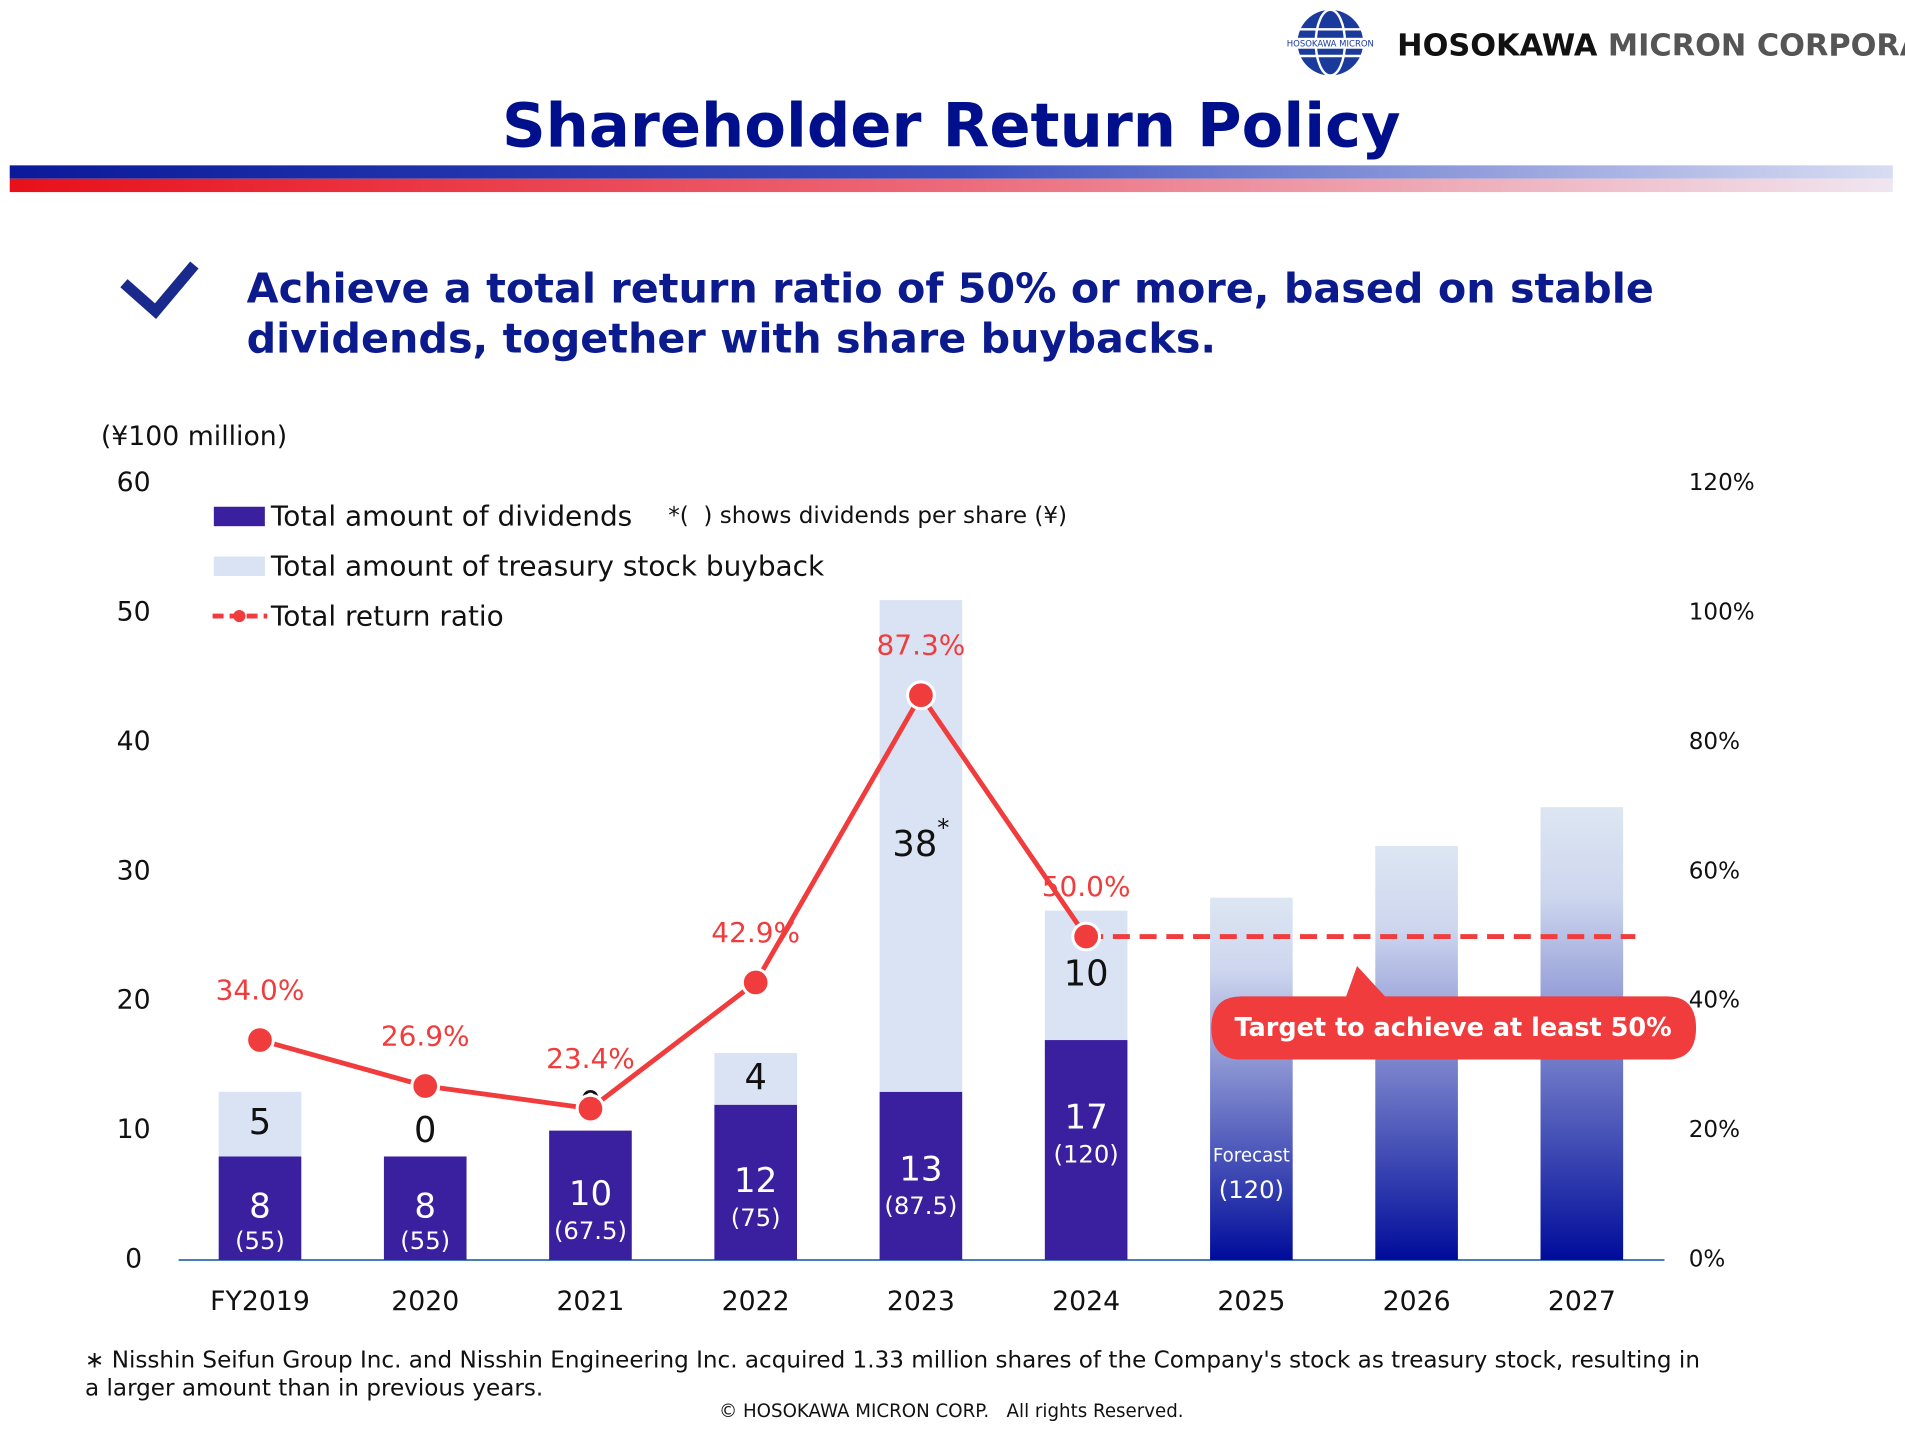  I want to click on y2-tick-label: 80%, so click(1714, 742).